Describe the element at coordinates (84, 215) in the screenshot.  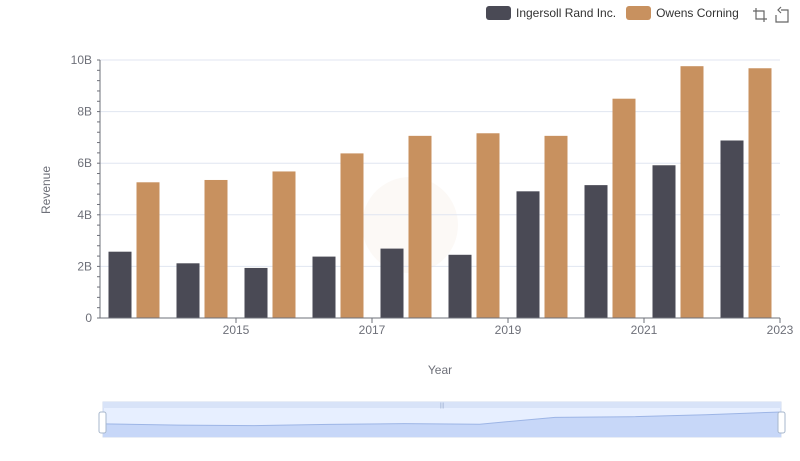
I see `y-tick-label: 4B` at that location.